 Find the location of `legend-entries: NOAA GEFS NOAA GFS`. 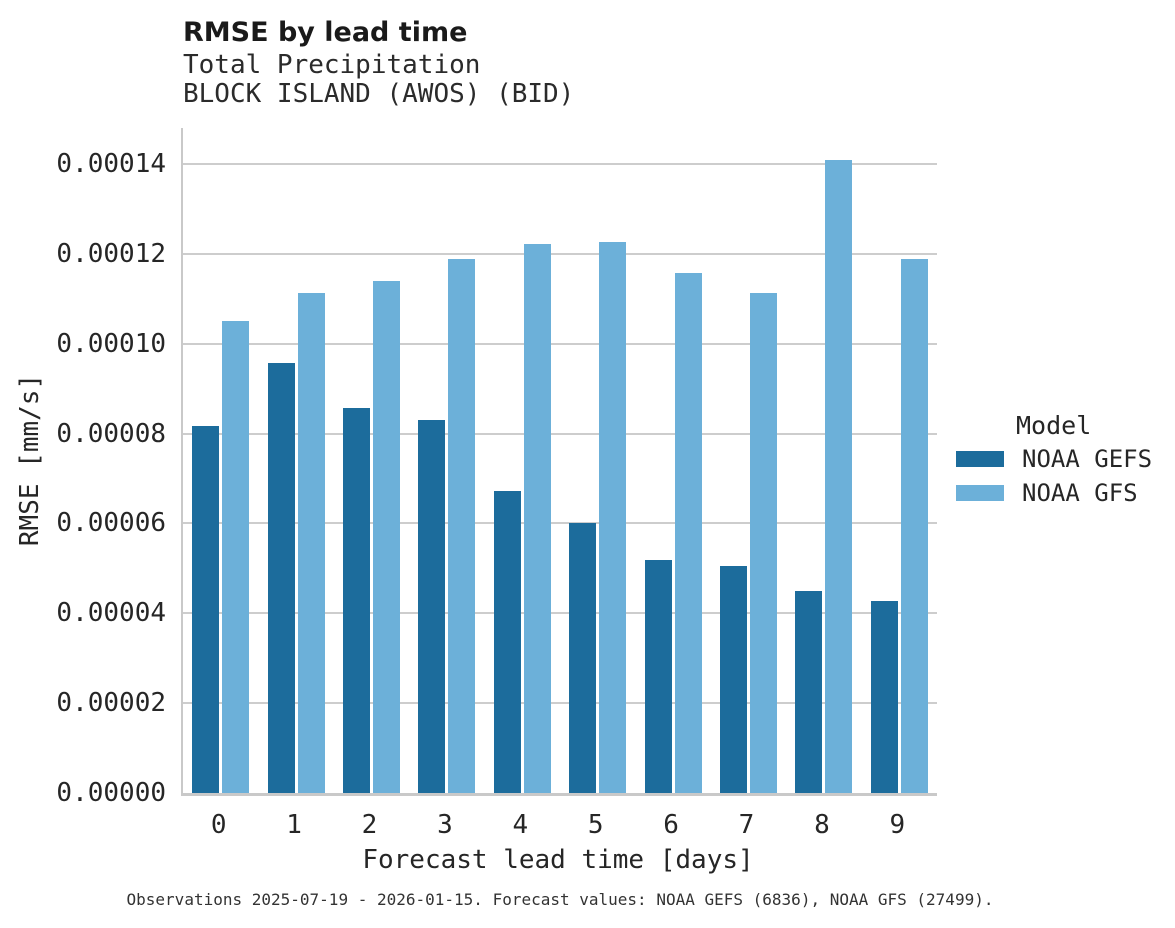

legend-entries: NOAA GEFS NOAA GFS is located at coordinates (1063, 476).